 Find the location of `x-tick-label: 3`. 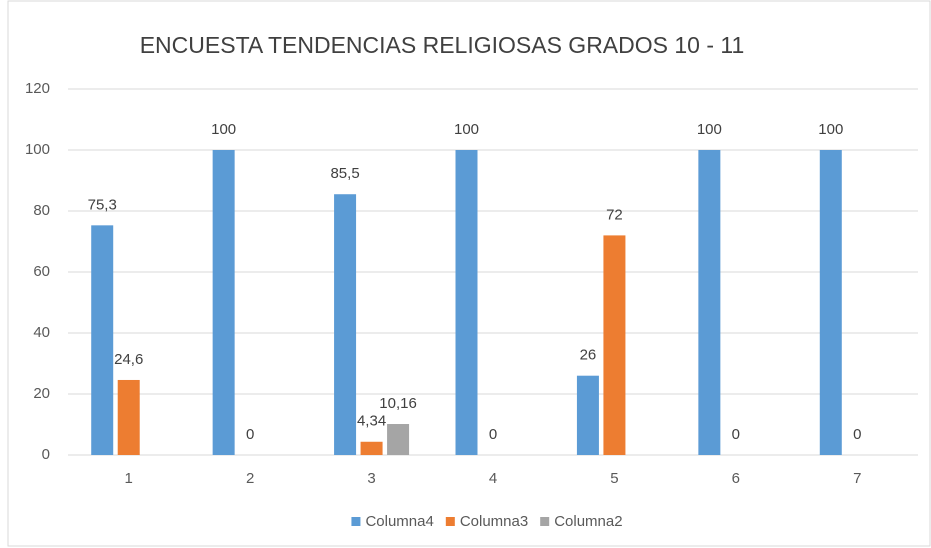

x-tick-label: 3 is located at coordinates (371, 478).